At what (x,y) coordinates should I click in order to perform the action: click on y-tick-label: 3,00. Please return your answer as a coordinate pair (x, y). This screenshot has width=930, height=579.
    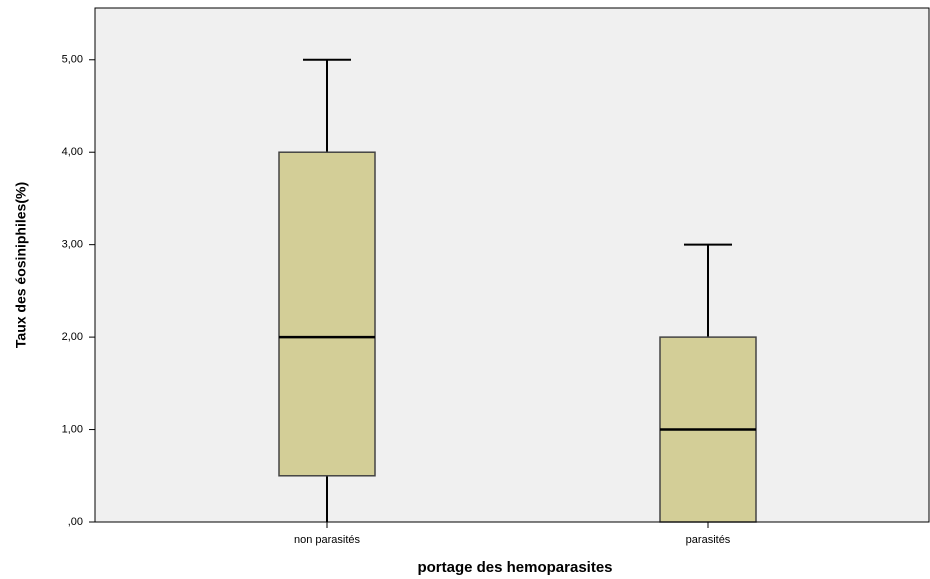
    Looking at the image, I should click on (72, 245).